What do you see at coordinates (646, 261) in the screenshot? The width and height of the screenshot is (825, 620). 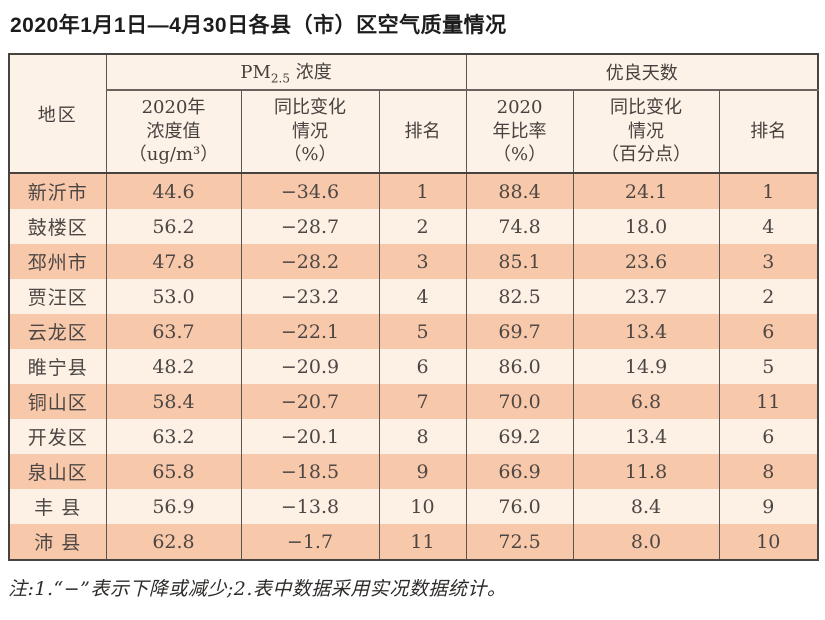 I see `cell-gooddays-change: 23.6` at bounding box center [646, 261].